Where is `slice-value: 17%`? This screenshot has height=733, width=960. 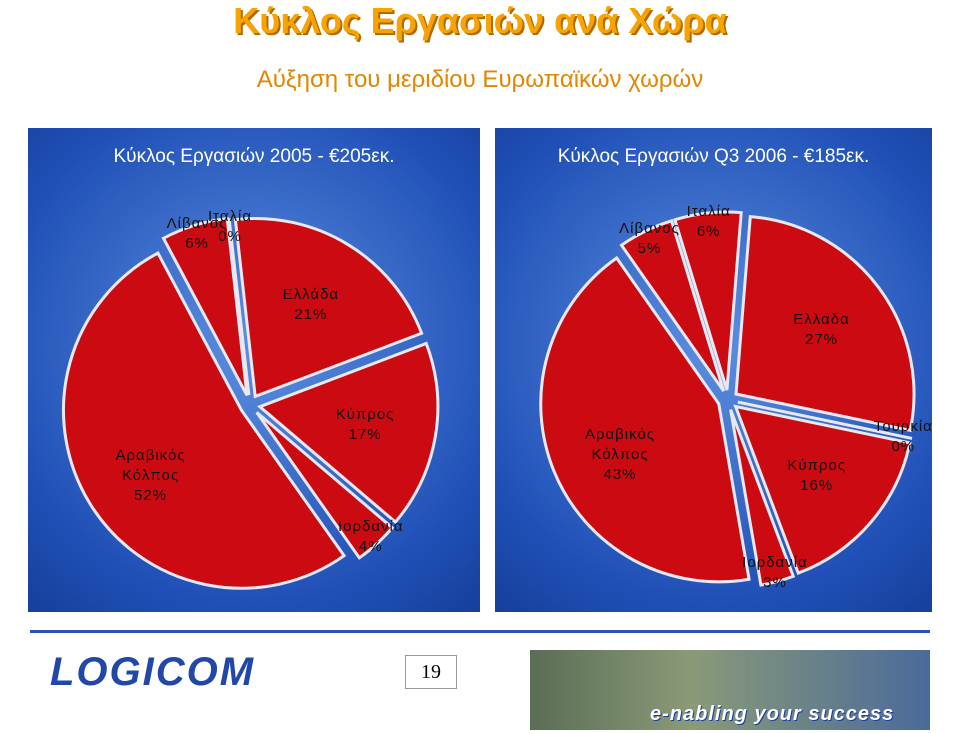
slice-value: 17% is located at coordinates (365, 434).